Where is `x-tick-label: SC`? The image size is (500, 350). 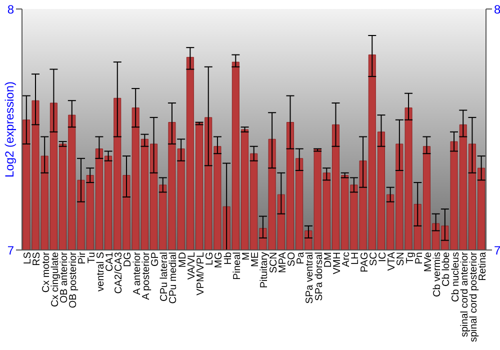
x-tick-label: SC is located at coordinates (374, 259).